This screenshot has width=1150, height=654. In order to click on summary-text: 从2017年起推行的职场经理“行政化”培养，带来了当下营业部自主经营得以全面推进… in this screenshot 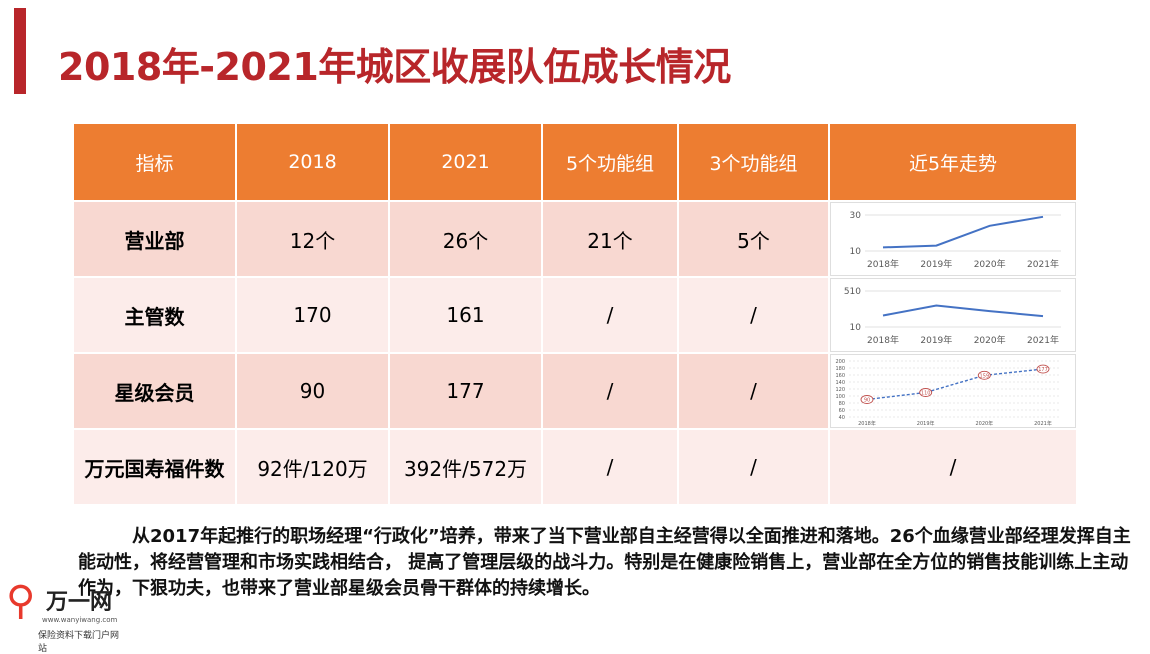, I will do `click(604, 562)`.